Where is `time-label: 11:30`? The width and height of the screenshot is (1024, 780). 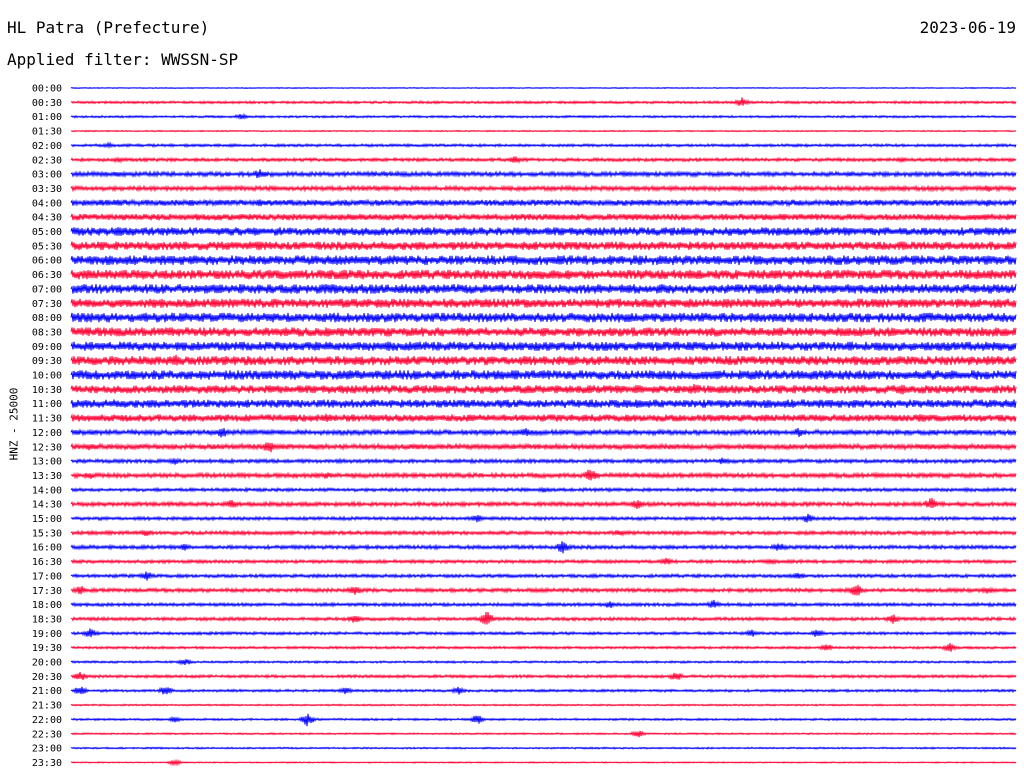 time-label: 11:30 is located at coordinates (47, 419).